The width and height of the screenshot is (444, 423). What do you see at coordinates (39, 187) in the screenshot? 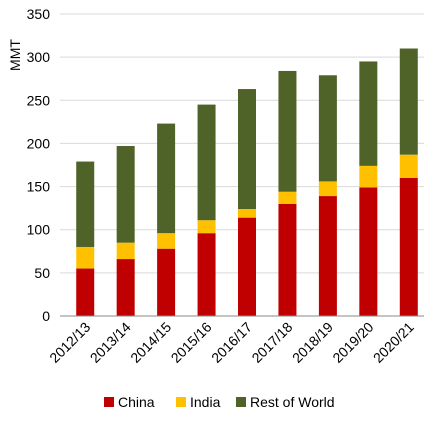
I see `y-tick-label: 150` at bounding box center [39, 187].